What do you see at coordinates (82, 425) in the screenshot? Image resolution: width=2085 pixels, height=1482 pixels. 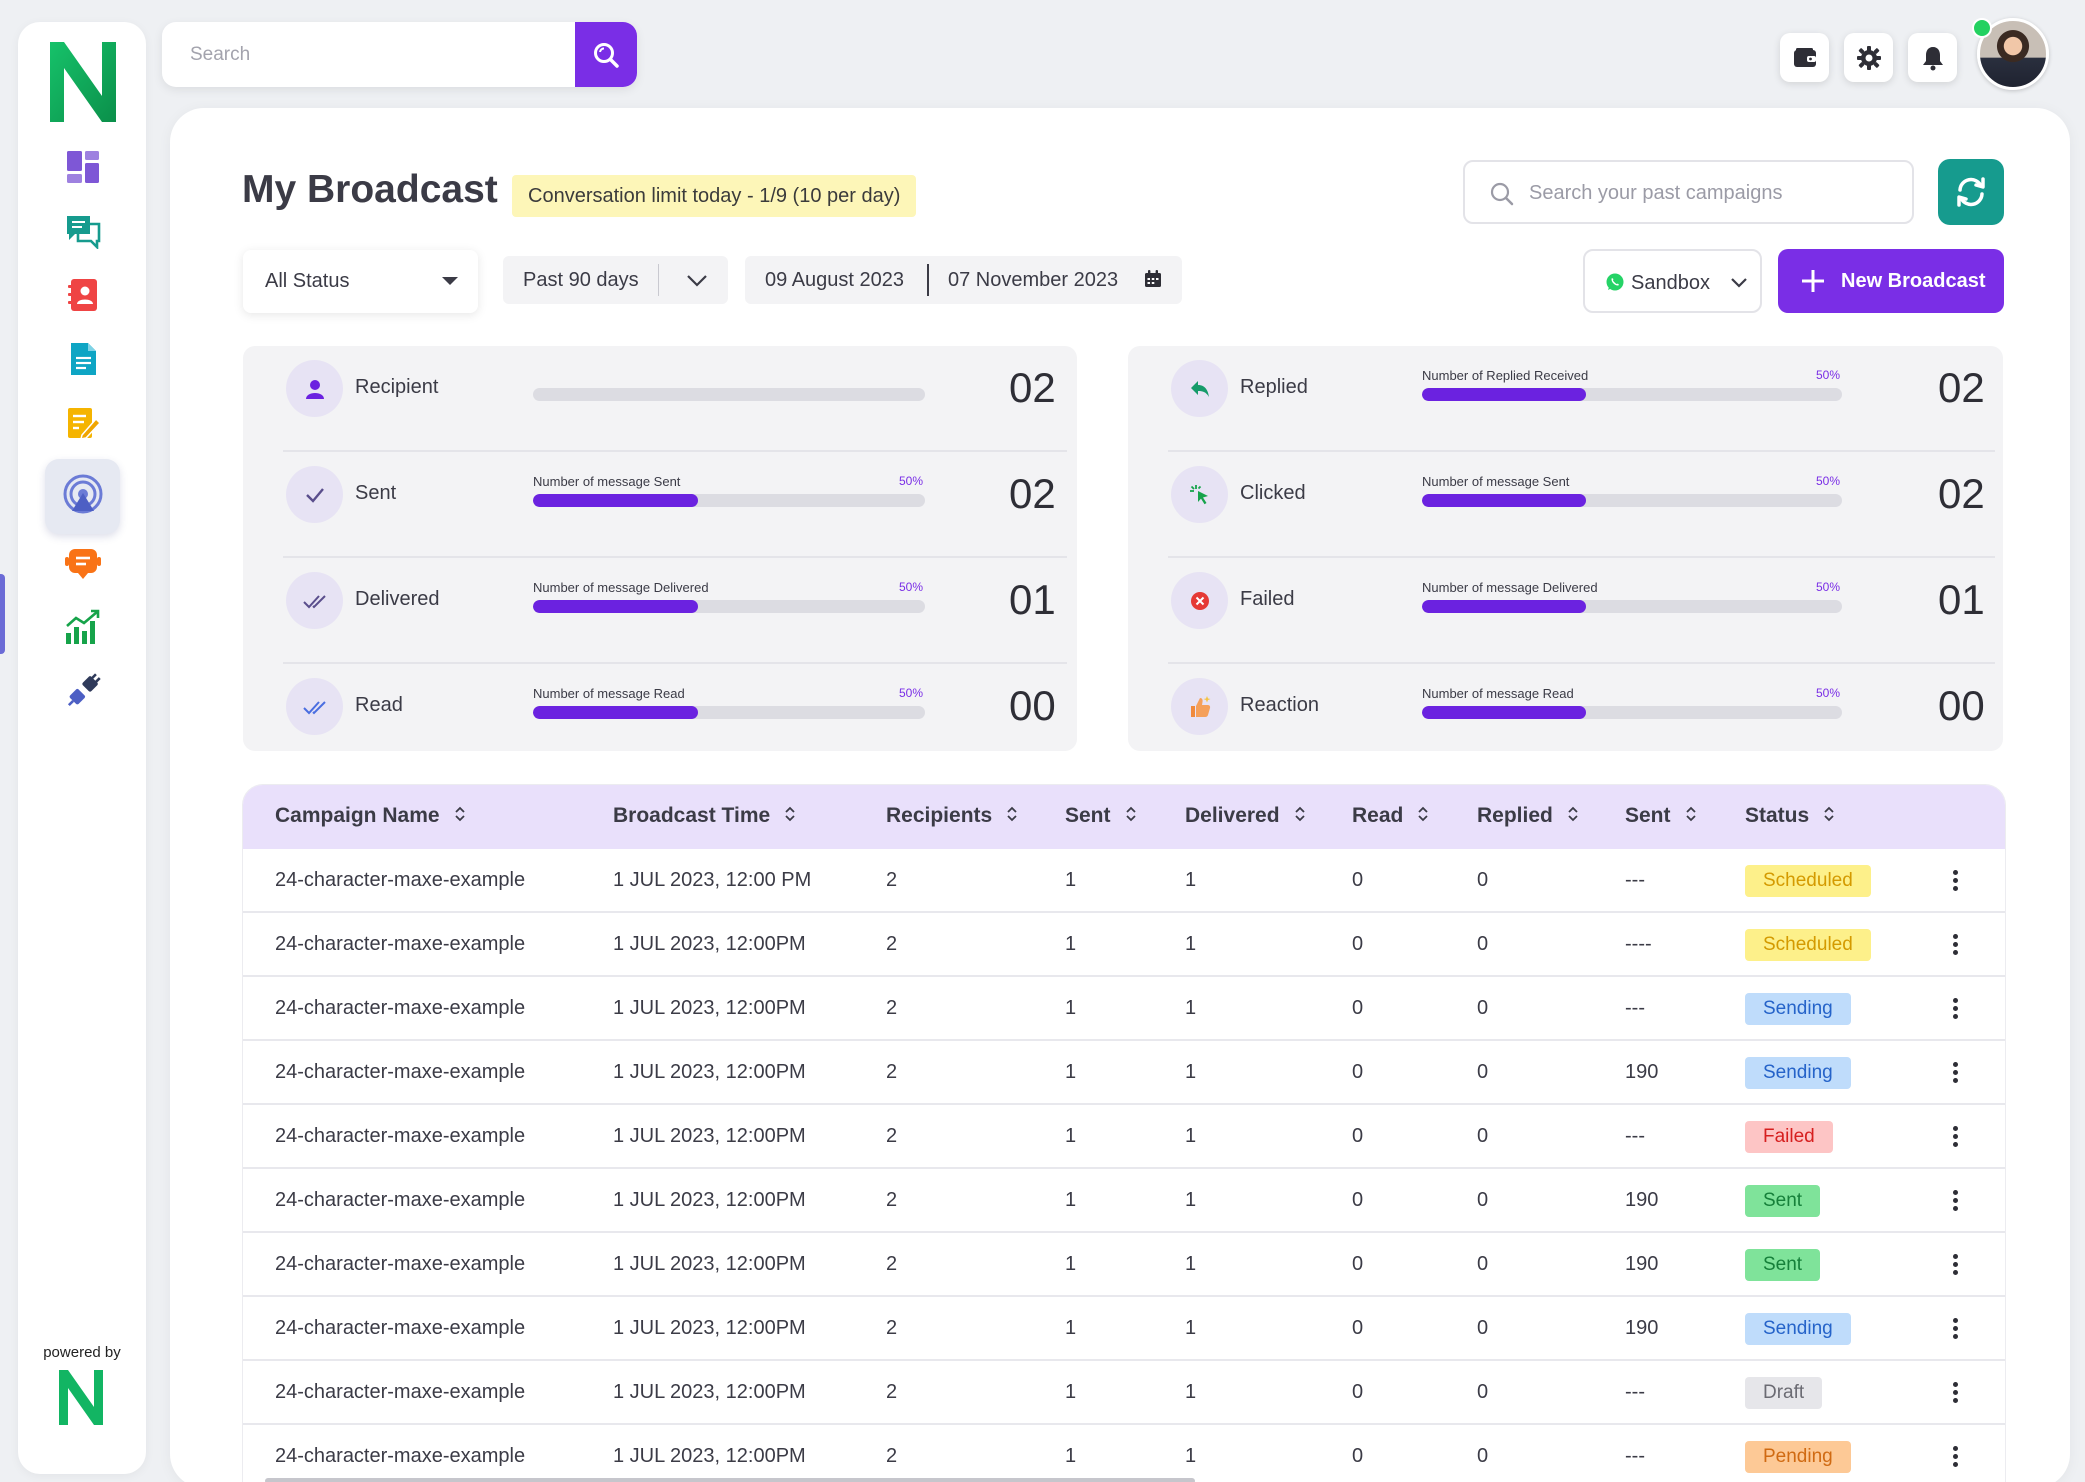 I see `sidebar-item-template-edit` at bounding box center [82, 425].